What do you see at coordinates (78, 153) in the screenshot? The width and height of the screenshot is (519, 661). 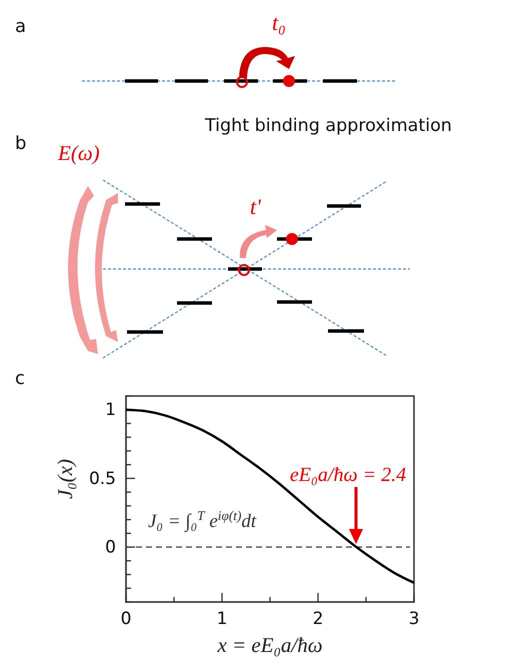 I see `text: E(ω)` at bounding box center [78, 153].